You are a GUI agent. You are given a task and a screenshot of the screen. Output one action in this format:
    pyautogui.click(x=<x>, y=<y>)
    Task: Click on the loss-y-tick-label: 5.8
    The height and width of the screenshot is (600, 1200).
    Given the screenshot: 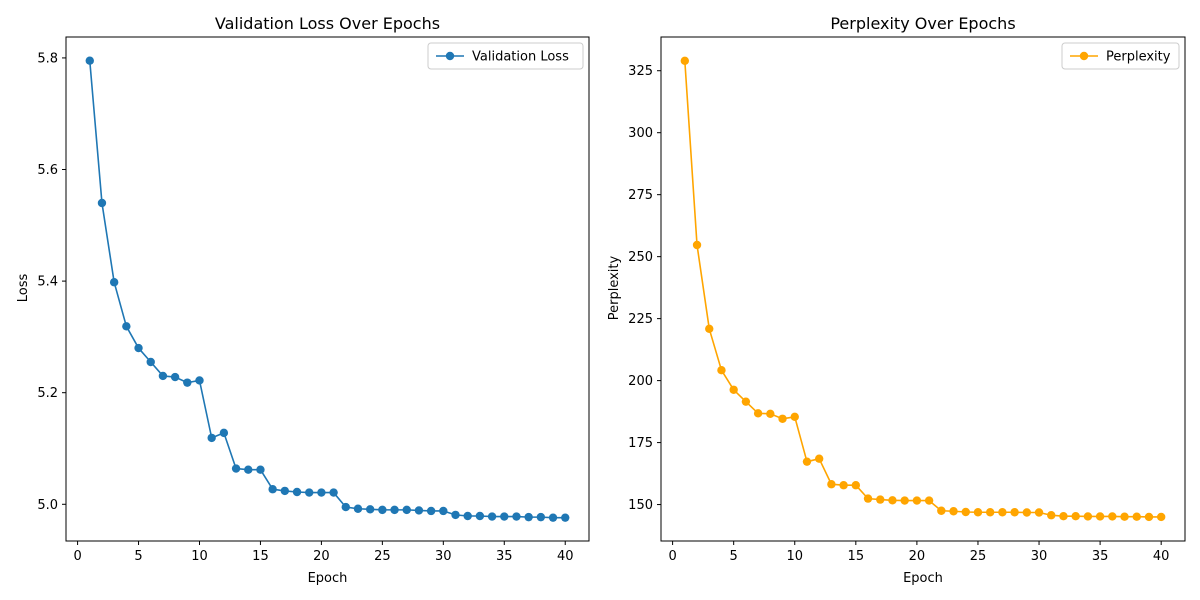 What is the action you would take?
    pyautogui.click(x=47, y=58)
    